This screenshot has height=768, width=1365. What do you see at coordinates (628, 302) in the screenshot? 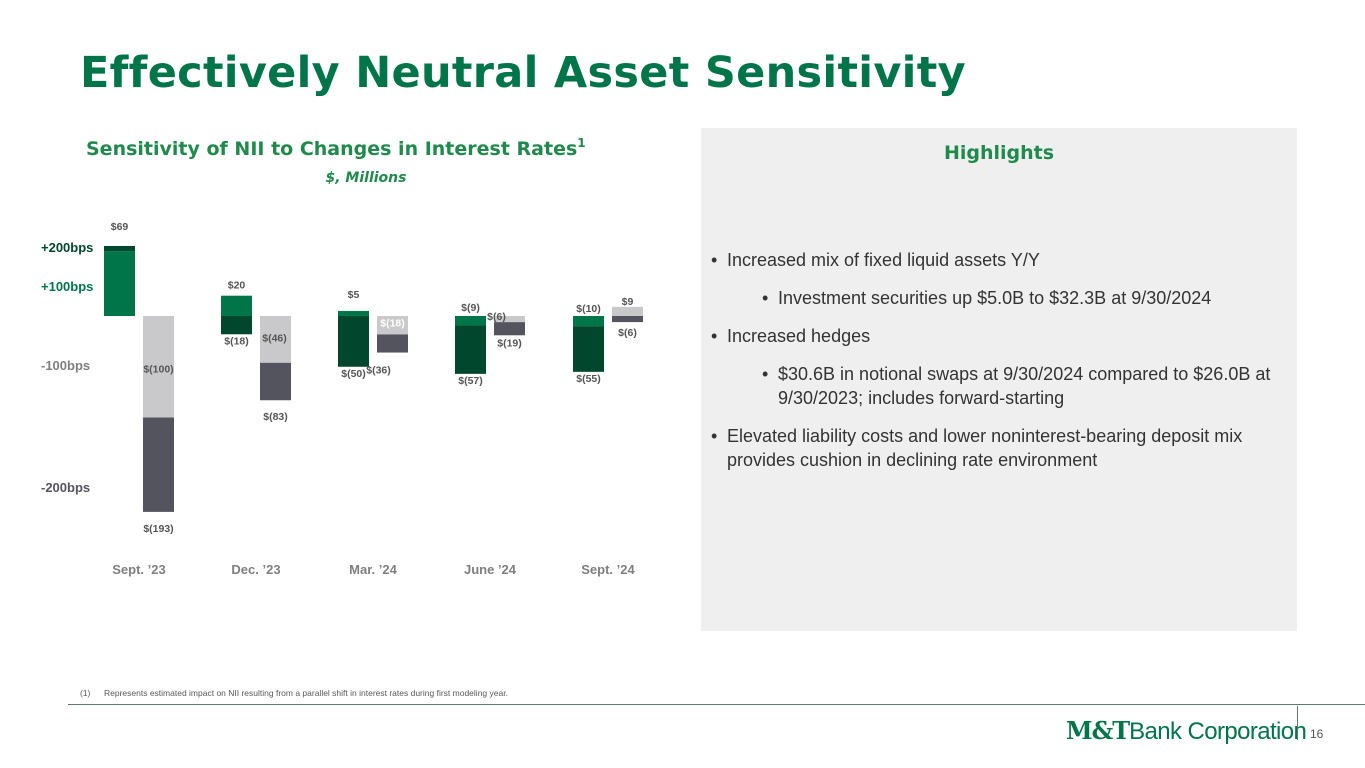
I see `data-label: $9` at bounding box center [628, 302].